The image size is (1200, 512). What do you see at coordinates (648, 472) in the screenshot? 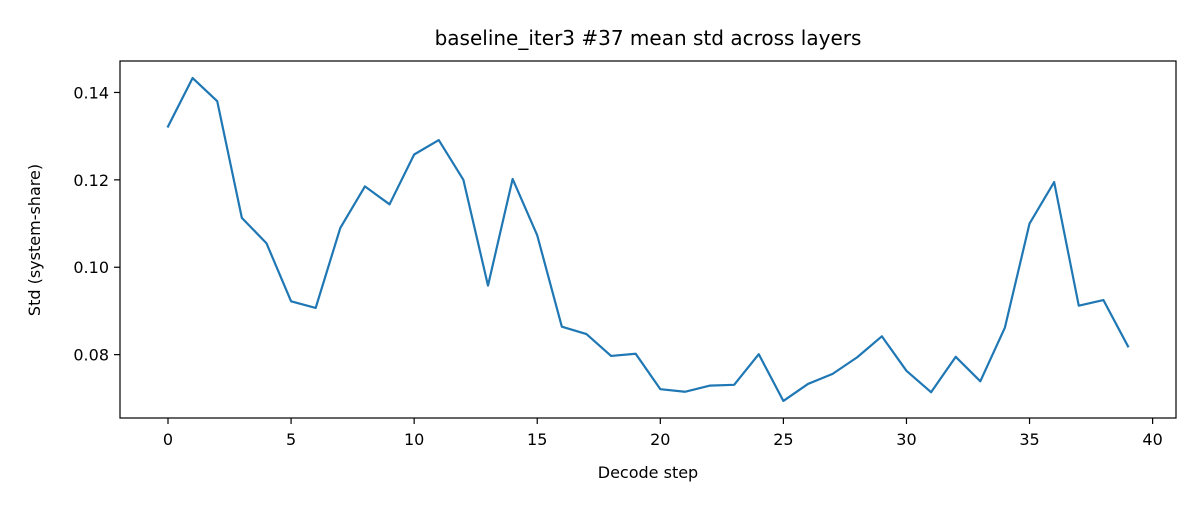
I see `x-axis-label: Decode step` at bounding box center [648, 472].